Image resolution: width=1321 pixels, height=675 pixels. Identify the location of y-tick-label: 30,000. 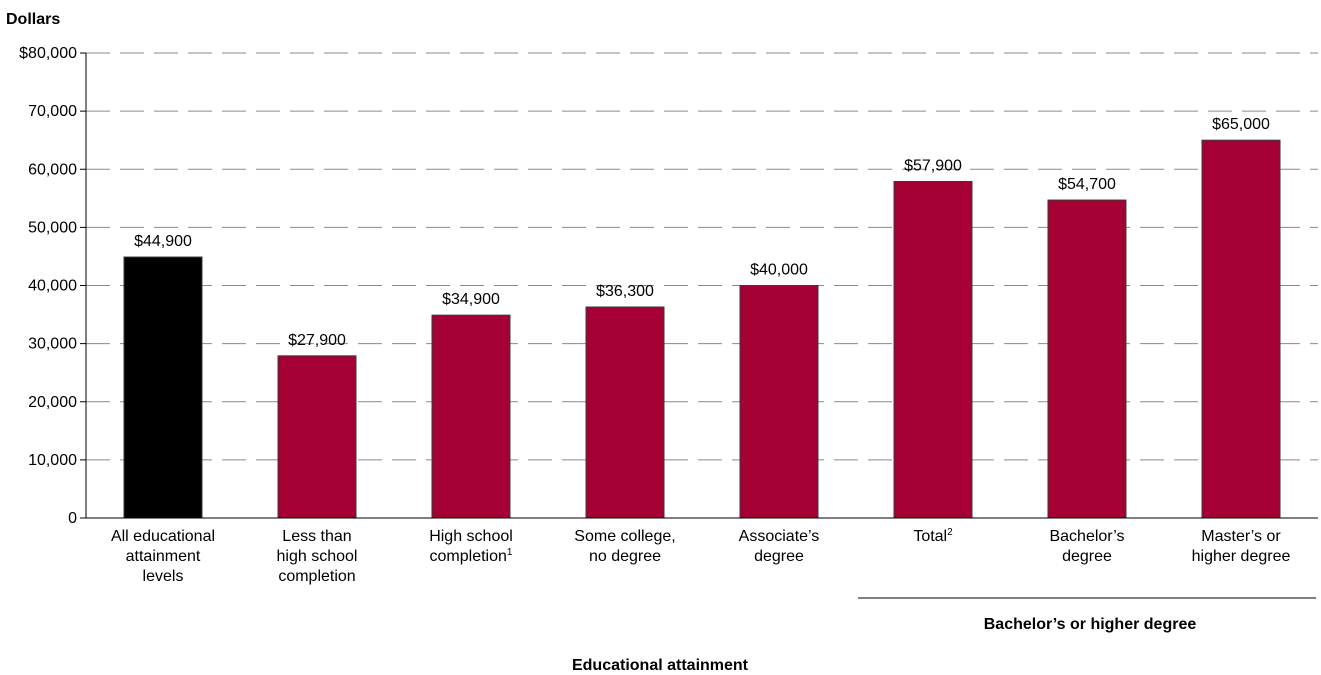
(52, 344).